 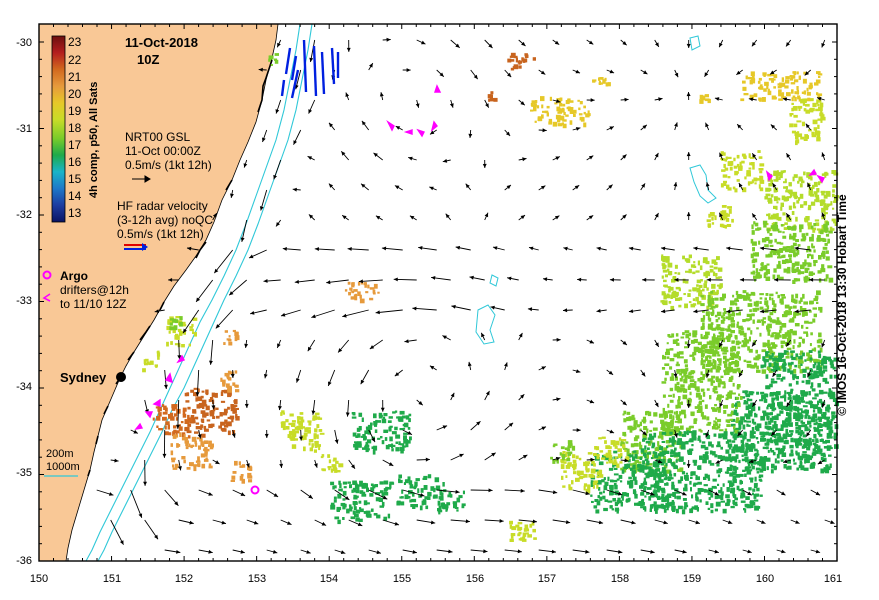 I want to click on x-tick-label: 160, so click(x=765, y=579).